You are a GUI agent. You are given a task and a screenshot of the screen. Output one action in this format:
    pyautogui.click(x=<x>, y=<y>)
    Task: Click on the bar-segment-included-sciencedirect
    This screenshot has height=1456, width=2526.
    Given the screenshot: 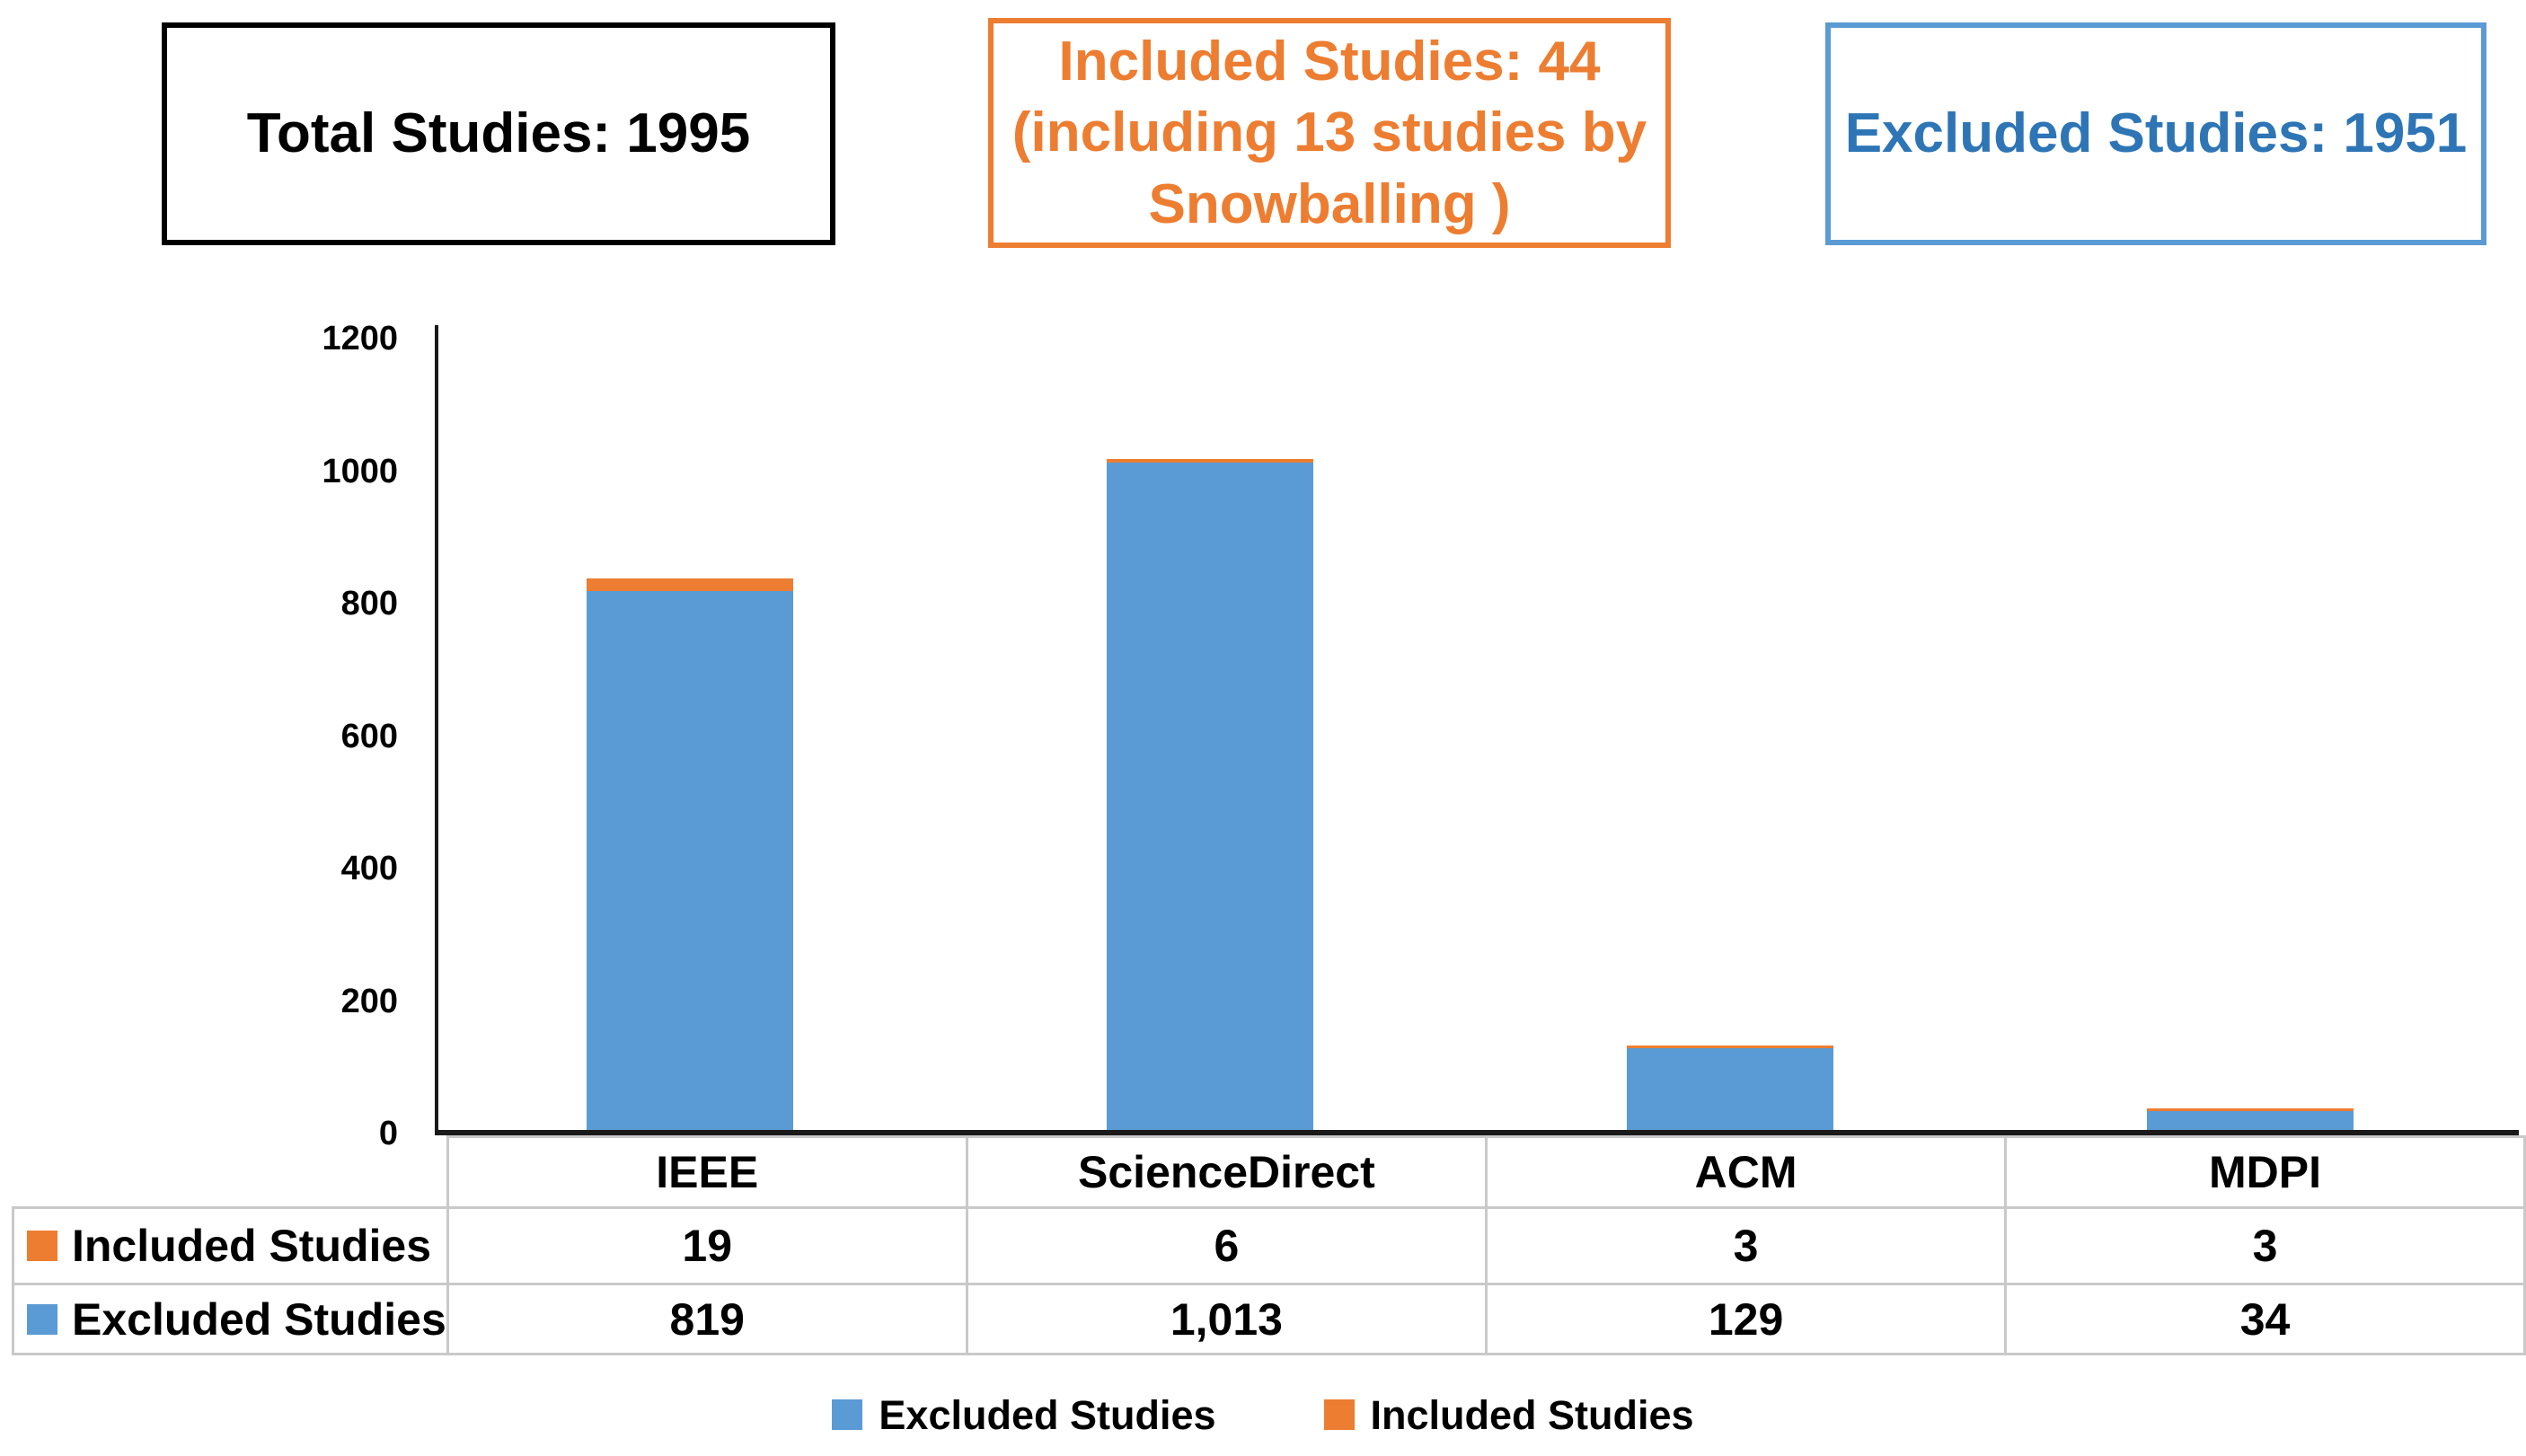 What is the action you would take?
    pyautogui.click(x=1209, y=461)
    